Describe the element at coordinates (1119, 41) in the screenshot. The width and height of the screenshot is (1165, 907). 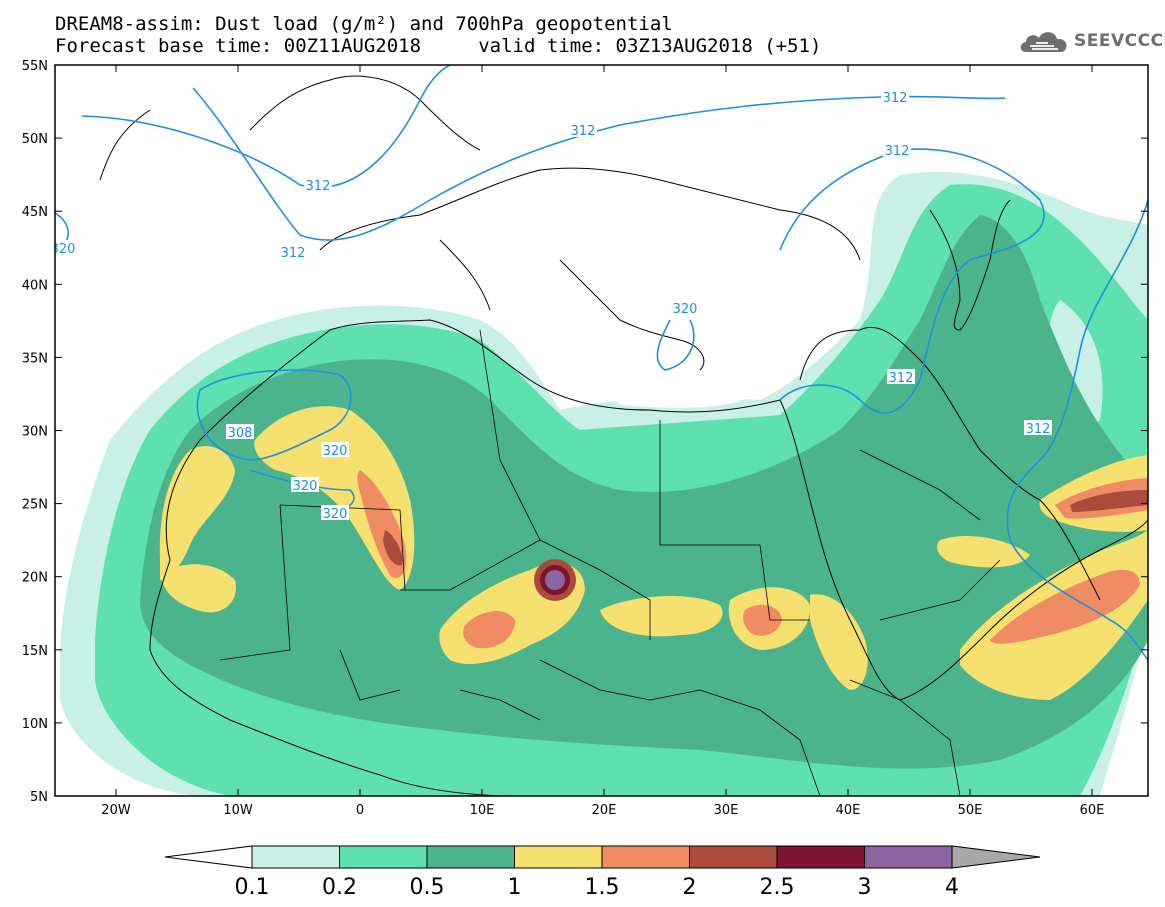
I see `logo-text: SEEVCCC` at that location.